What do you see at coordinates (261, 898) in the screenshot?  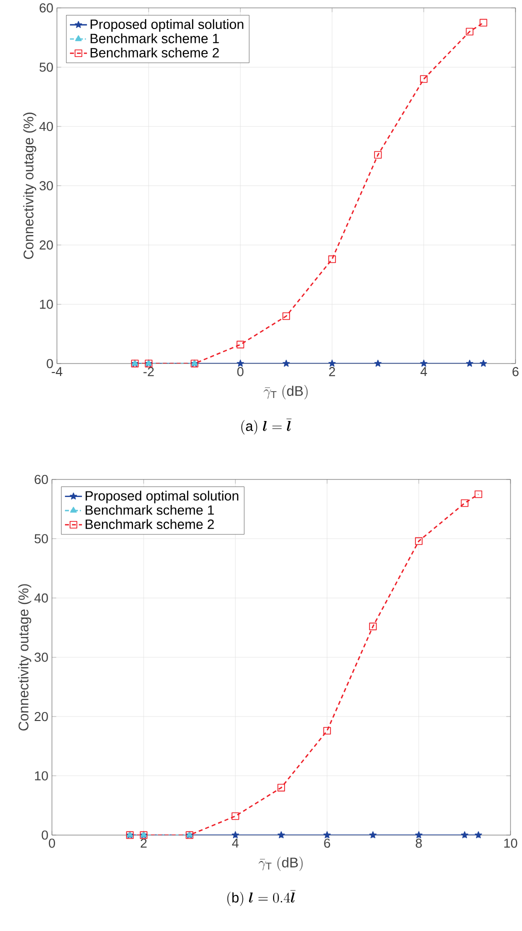 I see `text: $\mathrm{(b)}\ \boldsymbol{l}=0.4\bar{\boldsymbol{l}}$` at bounding box center [261, 898].